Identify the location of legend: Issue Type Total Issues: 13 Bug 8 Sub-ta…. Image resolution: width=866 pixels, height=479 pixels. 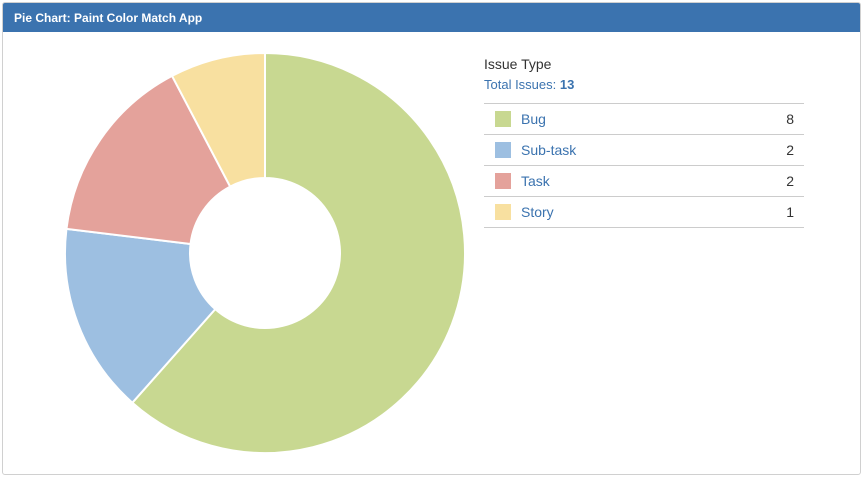
(644, 142).